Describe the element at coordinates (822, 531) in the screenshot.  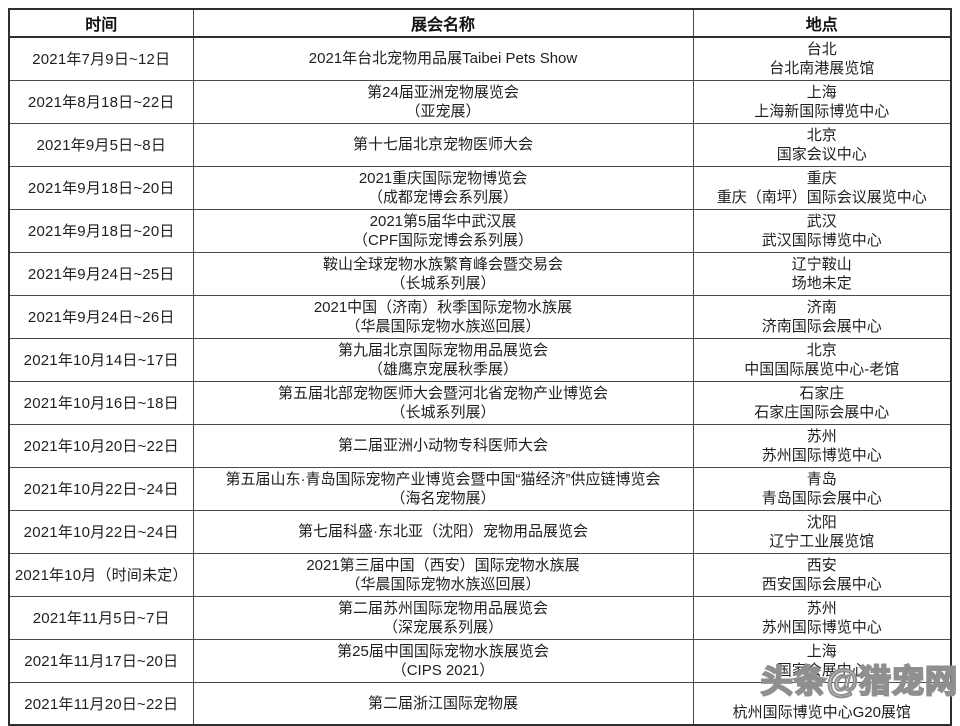
I see `location-cell: 沈阳 辽宁工业展览馆` at that location.